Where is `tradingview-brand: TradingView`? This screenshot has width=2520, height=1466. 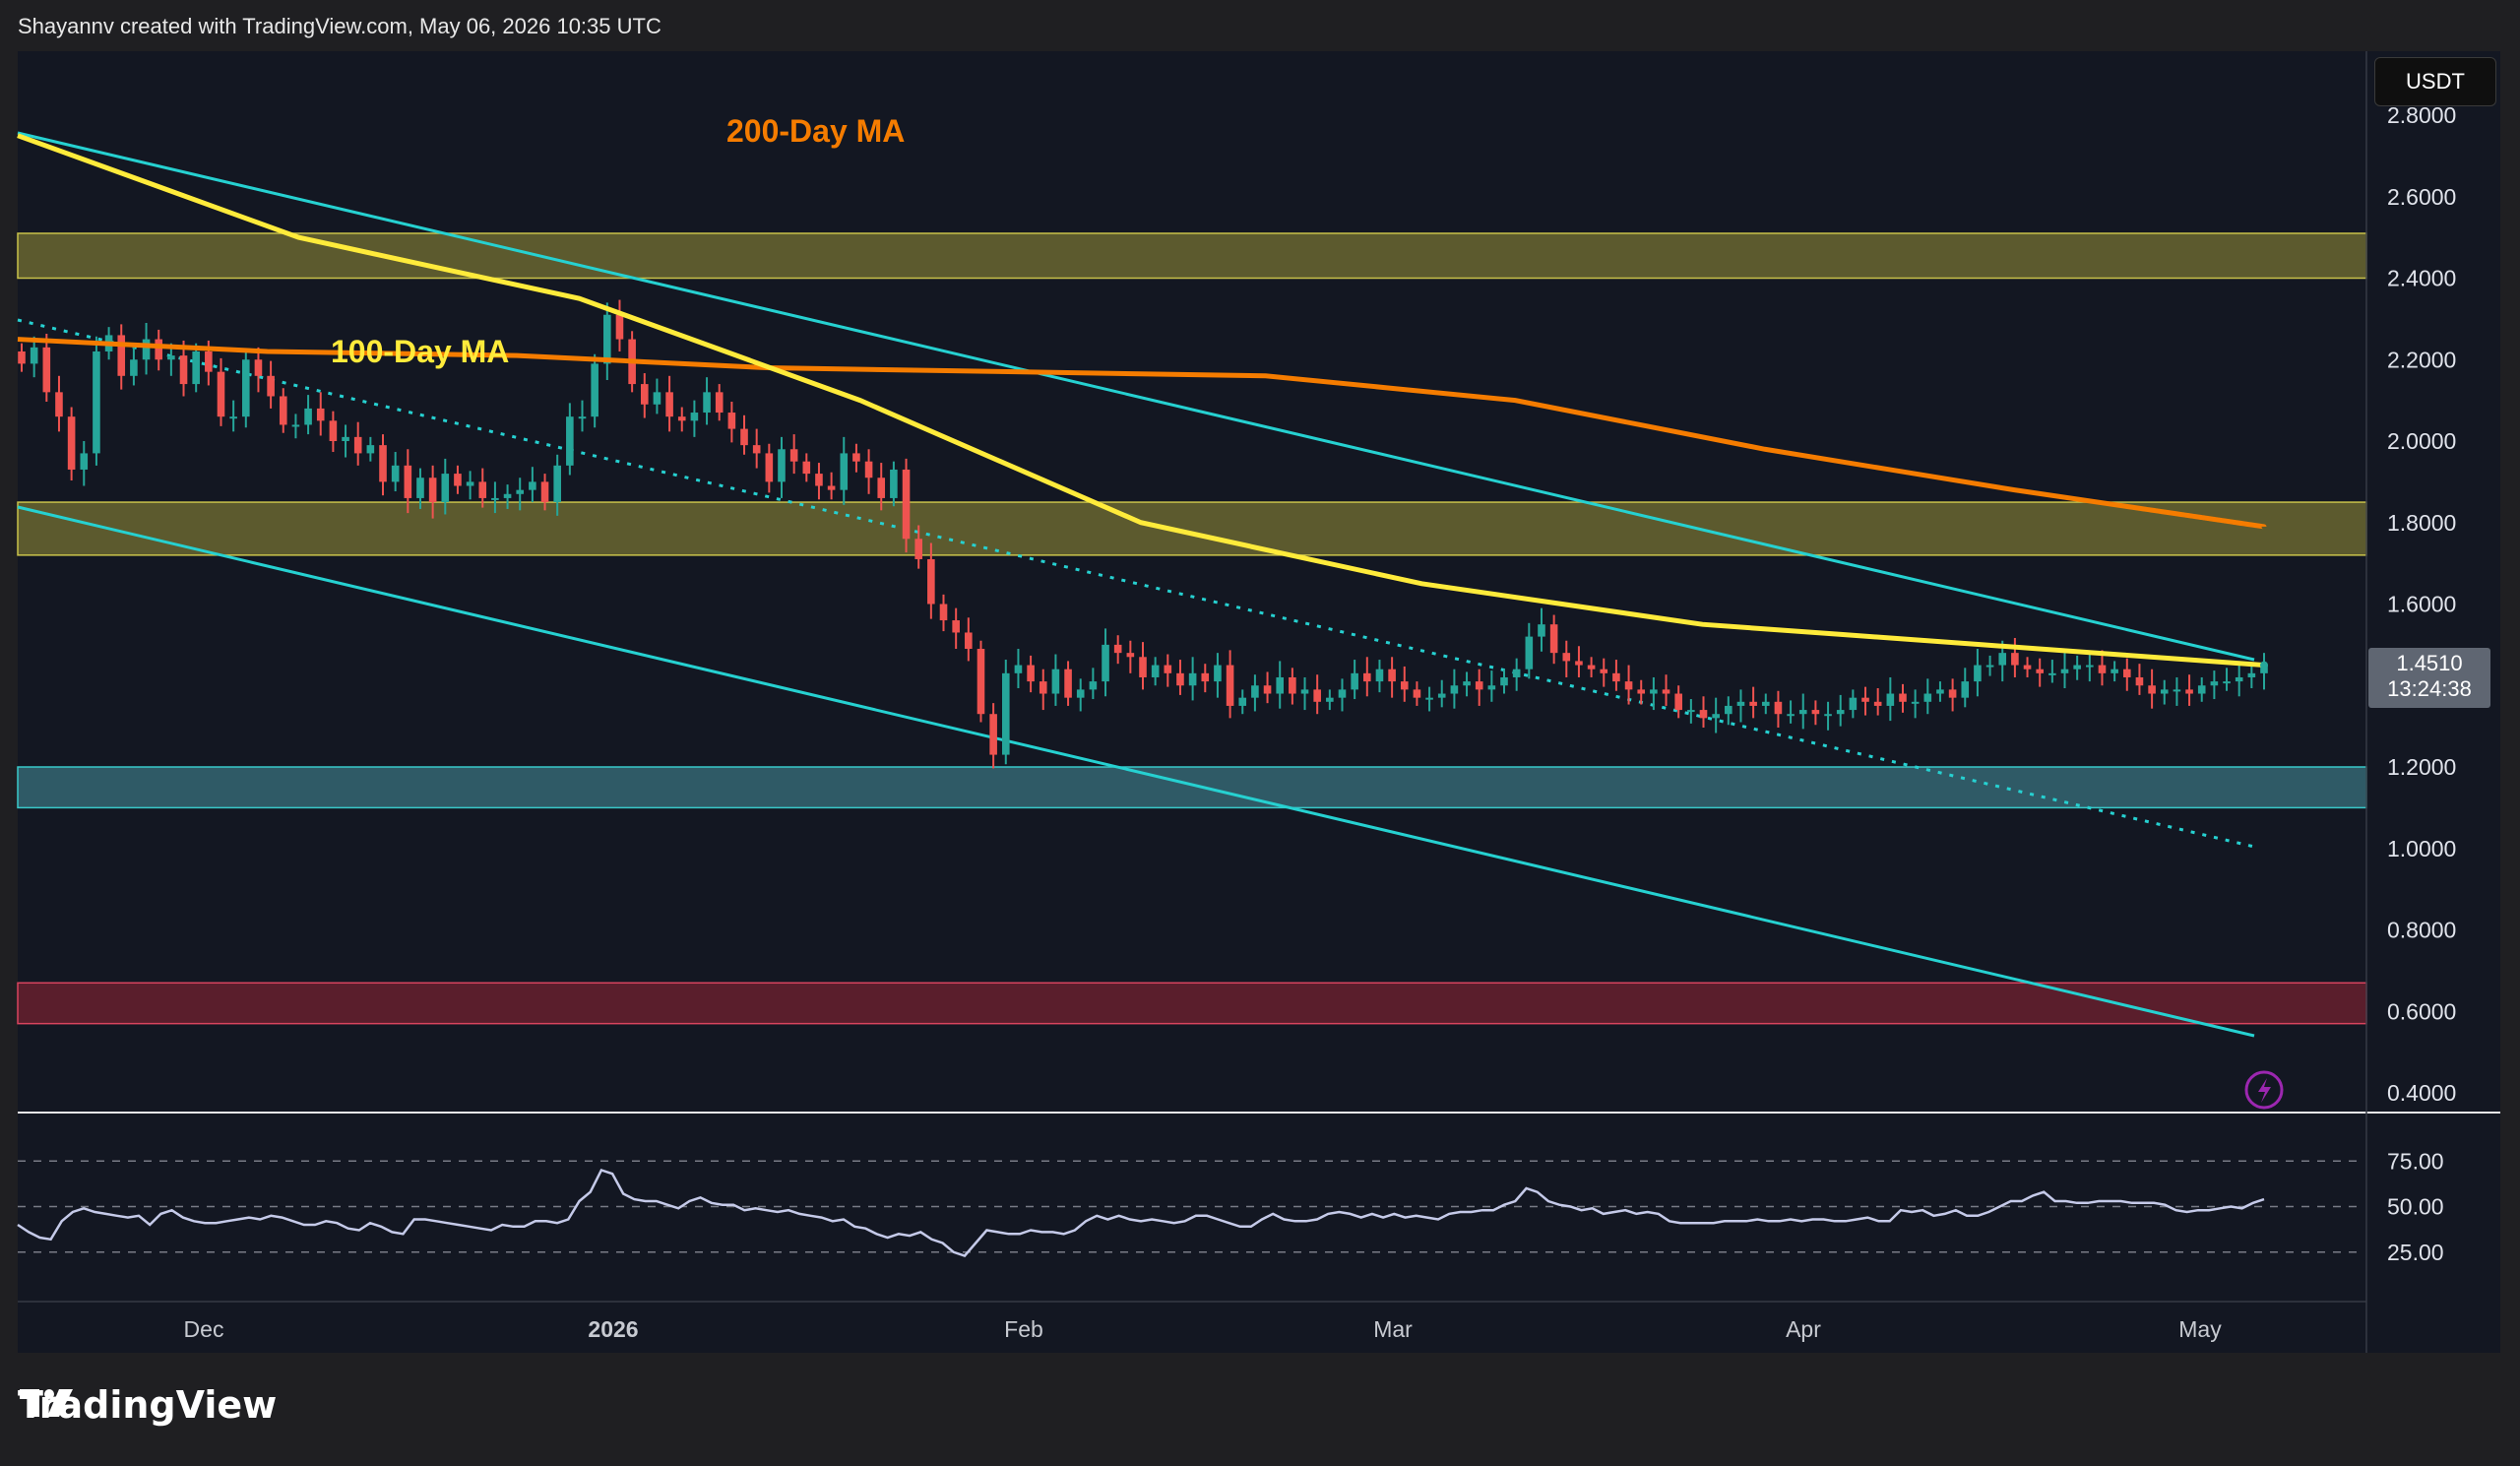
tradingview-brand: TradingView is located at coordinates (147, 1405).